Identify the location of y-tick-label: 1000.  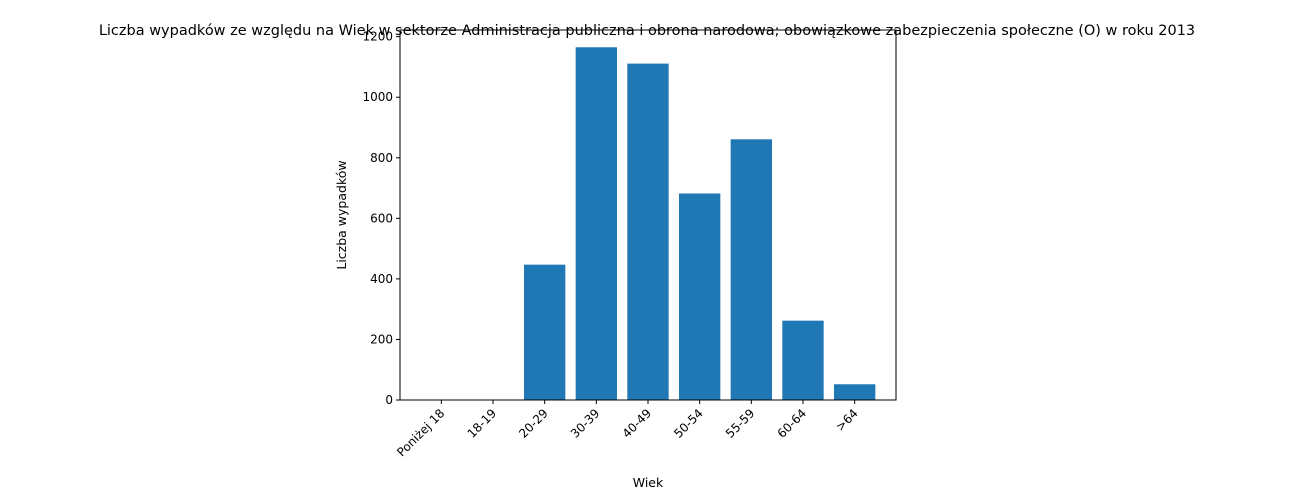
(377, 97).